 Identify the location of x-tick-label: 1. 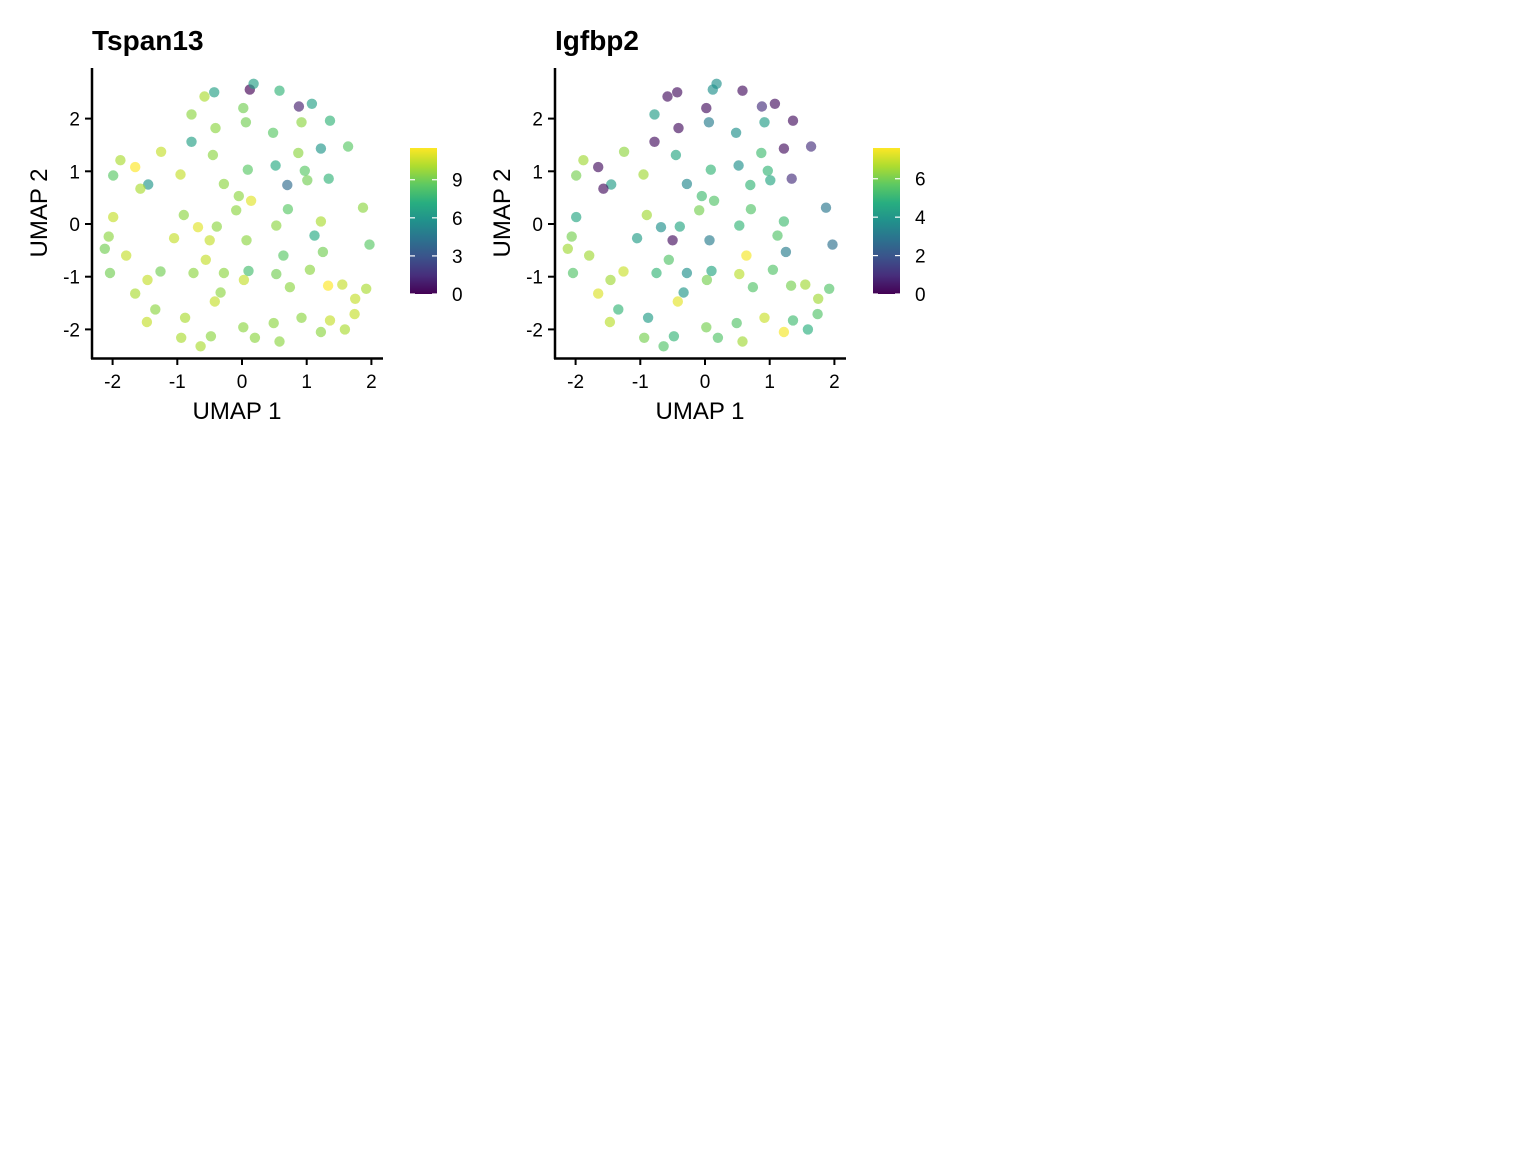
(769, 382).